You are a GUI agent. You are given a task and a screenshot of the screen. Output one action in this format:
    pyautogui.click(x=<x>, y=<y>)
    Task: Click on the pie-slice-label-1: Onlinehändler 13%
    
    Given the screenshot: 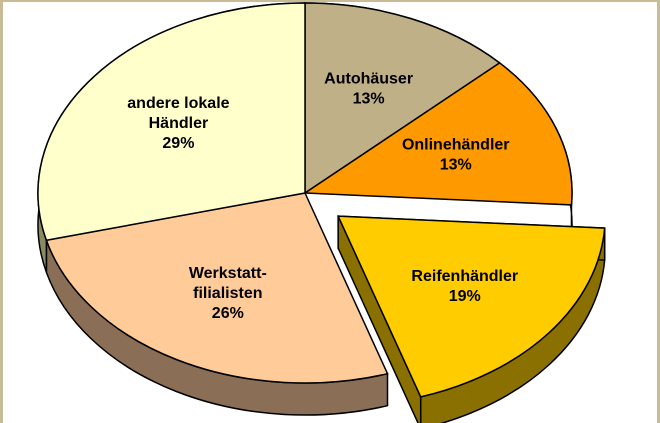 What is the action you would take?
    pyautogui.click(x=456, y=154)
    